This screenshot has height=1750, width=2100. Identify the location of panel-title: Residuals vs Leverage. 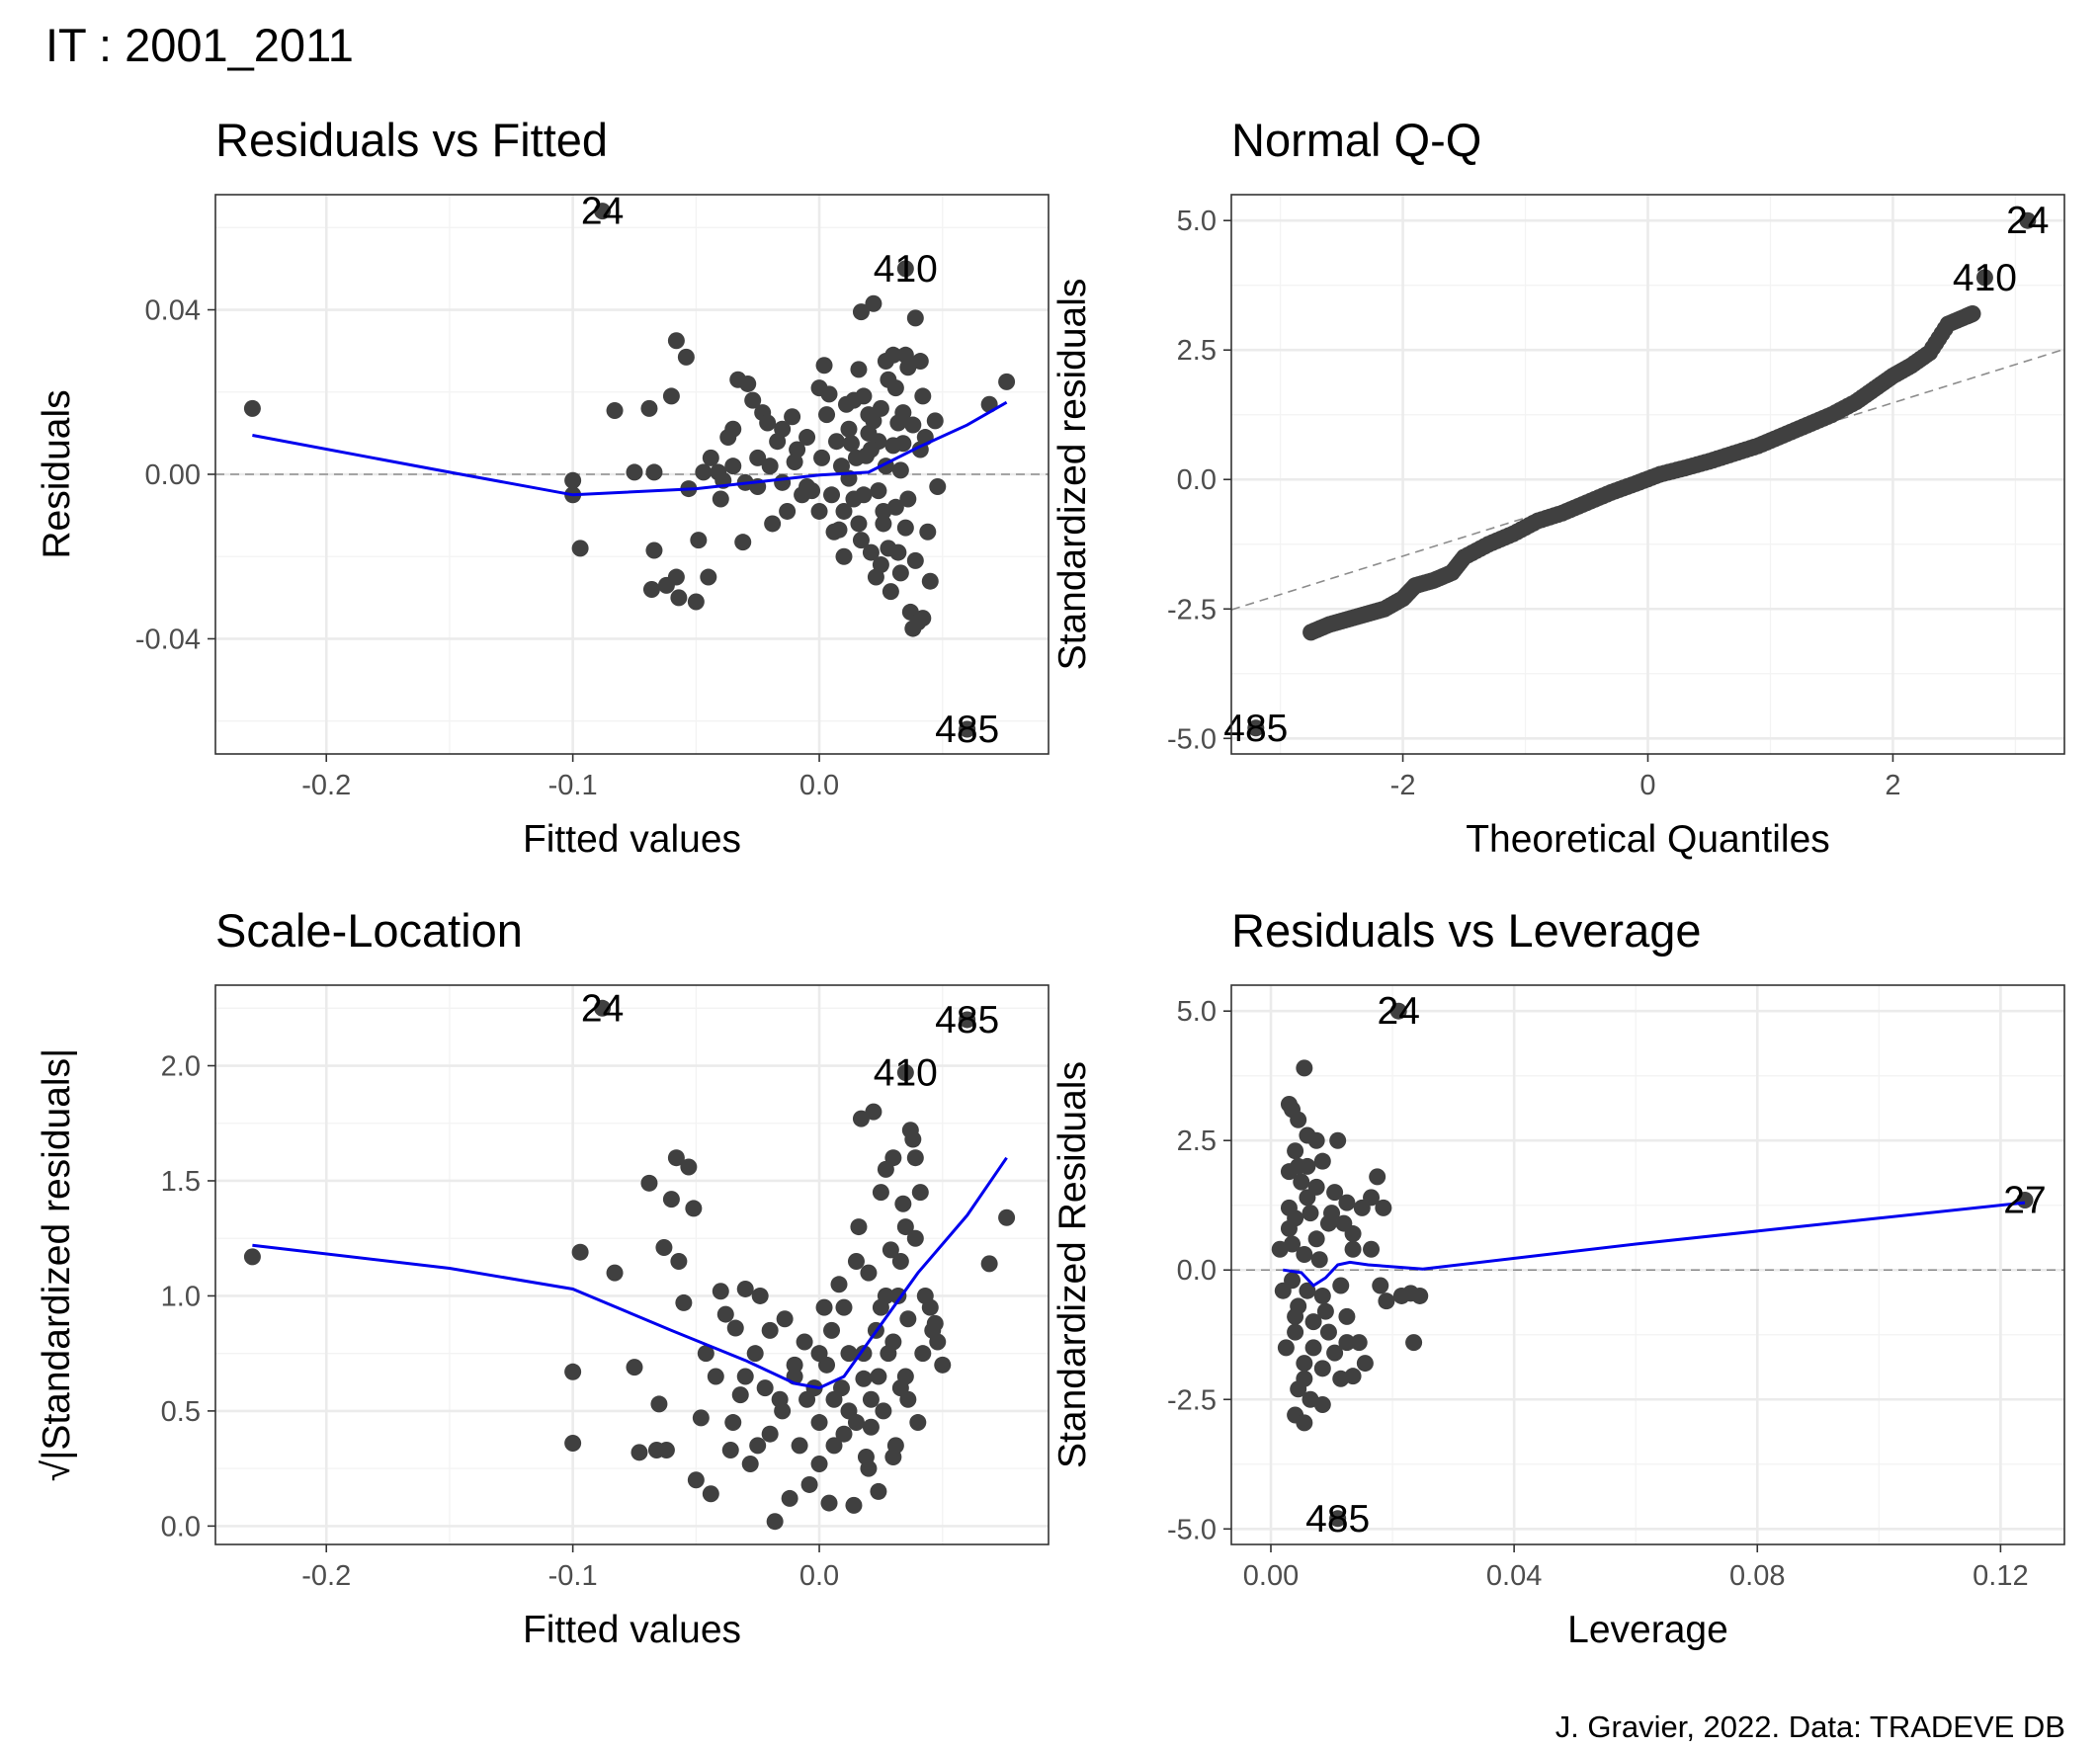
(1466, 930).